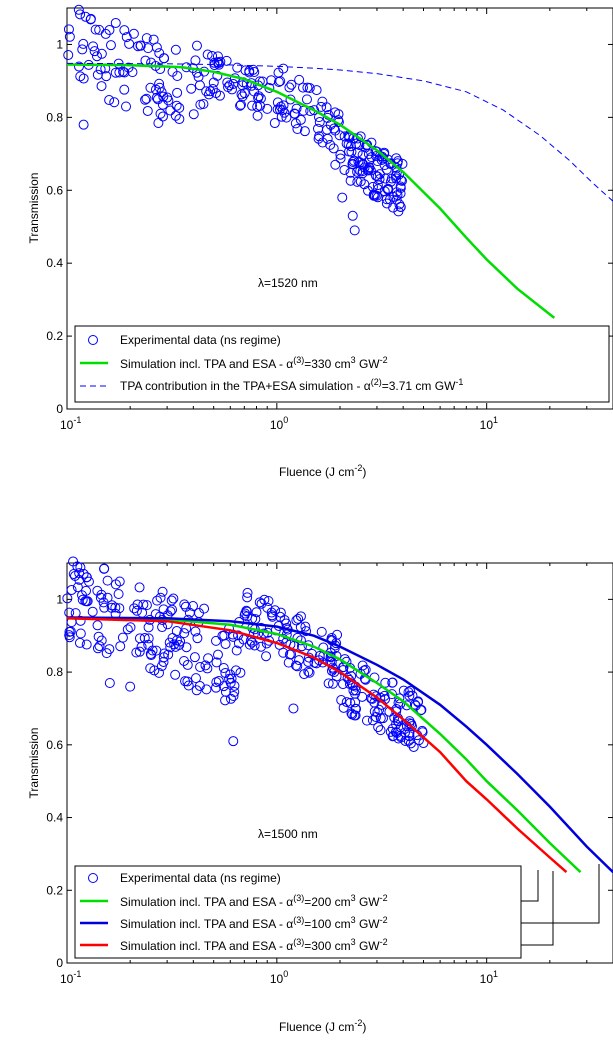 The image size is (613, 1046). I want to click on x-tick-label: 10¹, so click(489, 977).